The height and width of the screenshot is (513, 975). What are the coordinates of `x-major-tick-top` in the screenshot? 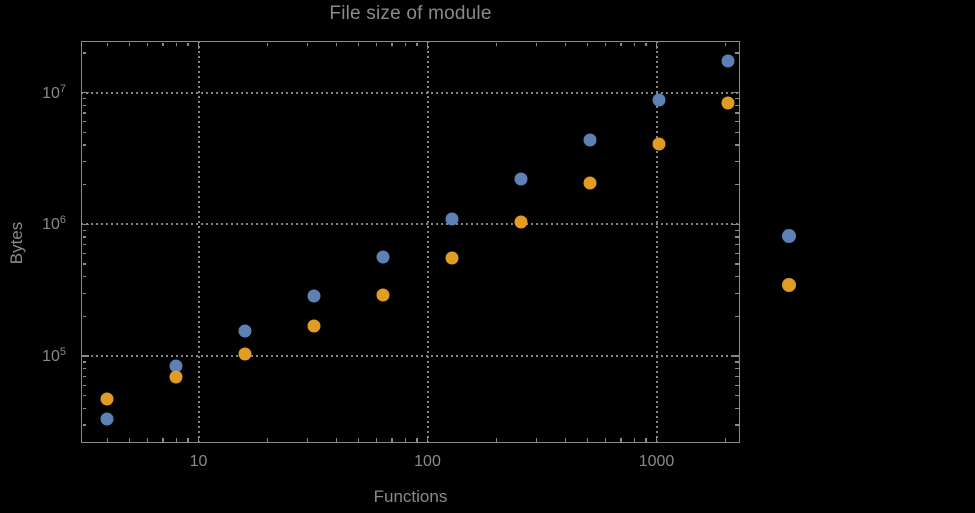 It's located at (656, 45).